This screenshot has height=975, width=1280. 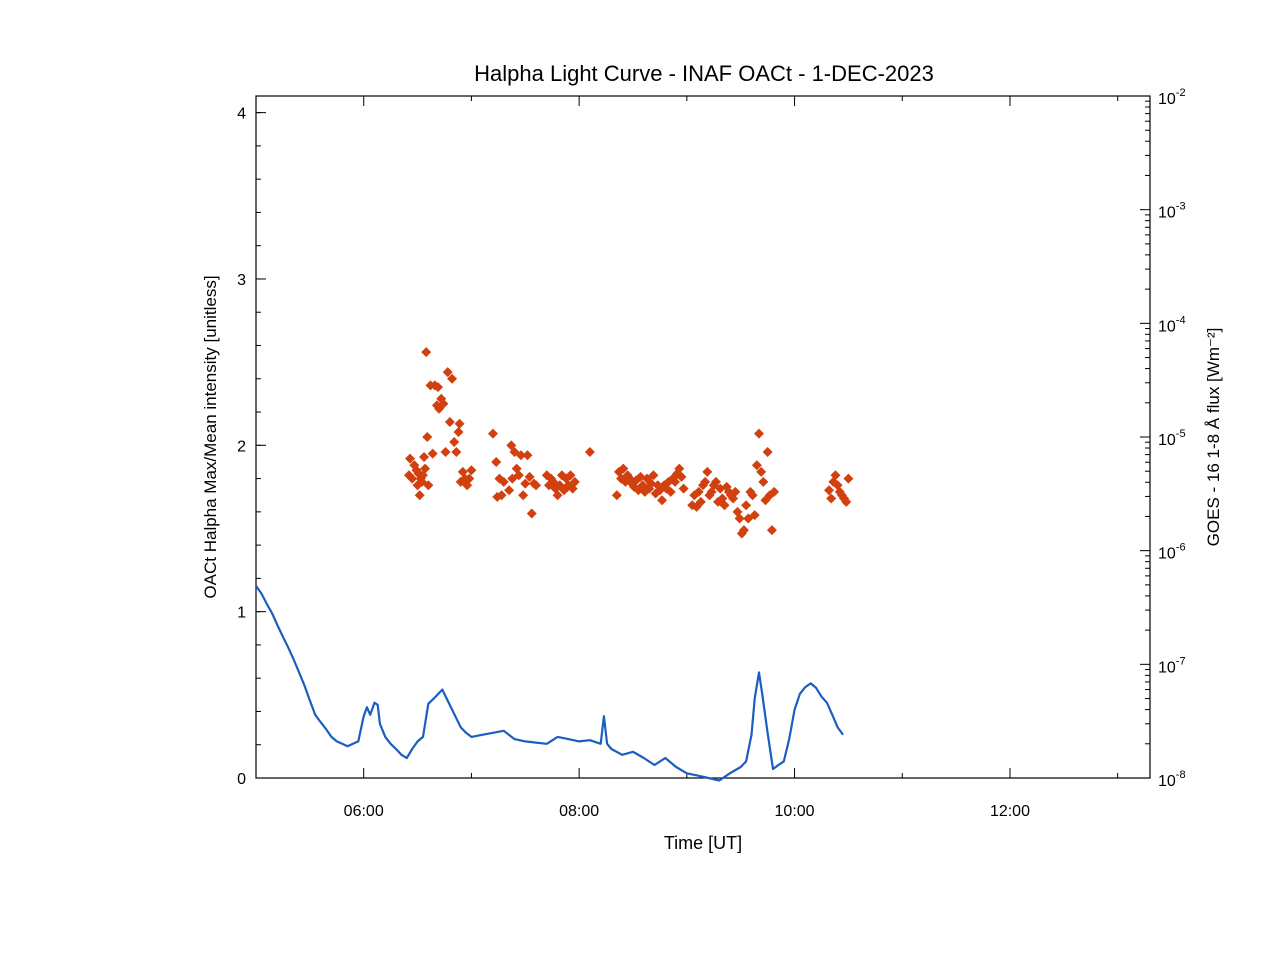 I want to click on y-tick-label: 1, so click(x=241, y=613).